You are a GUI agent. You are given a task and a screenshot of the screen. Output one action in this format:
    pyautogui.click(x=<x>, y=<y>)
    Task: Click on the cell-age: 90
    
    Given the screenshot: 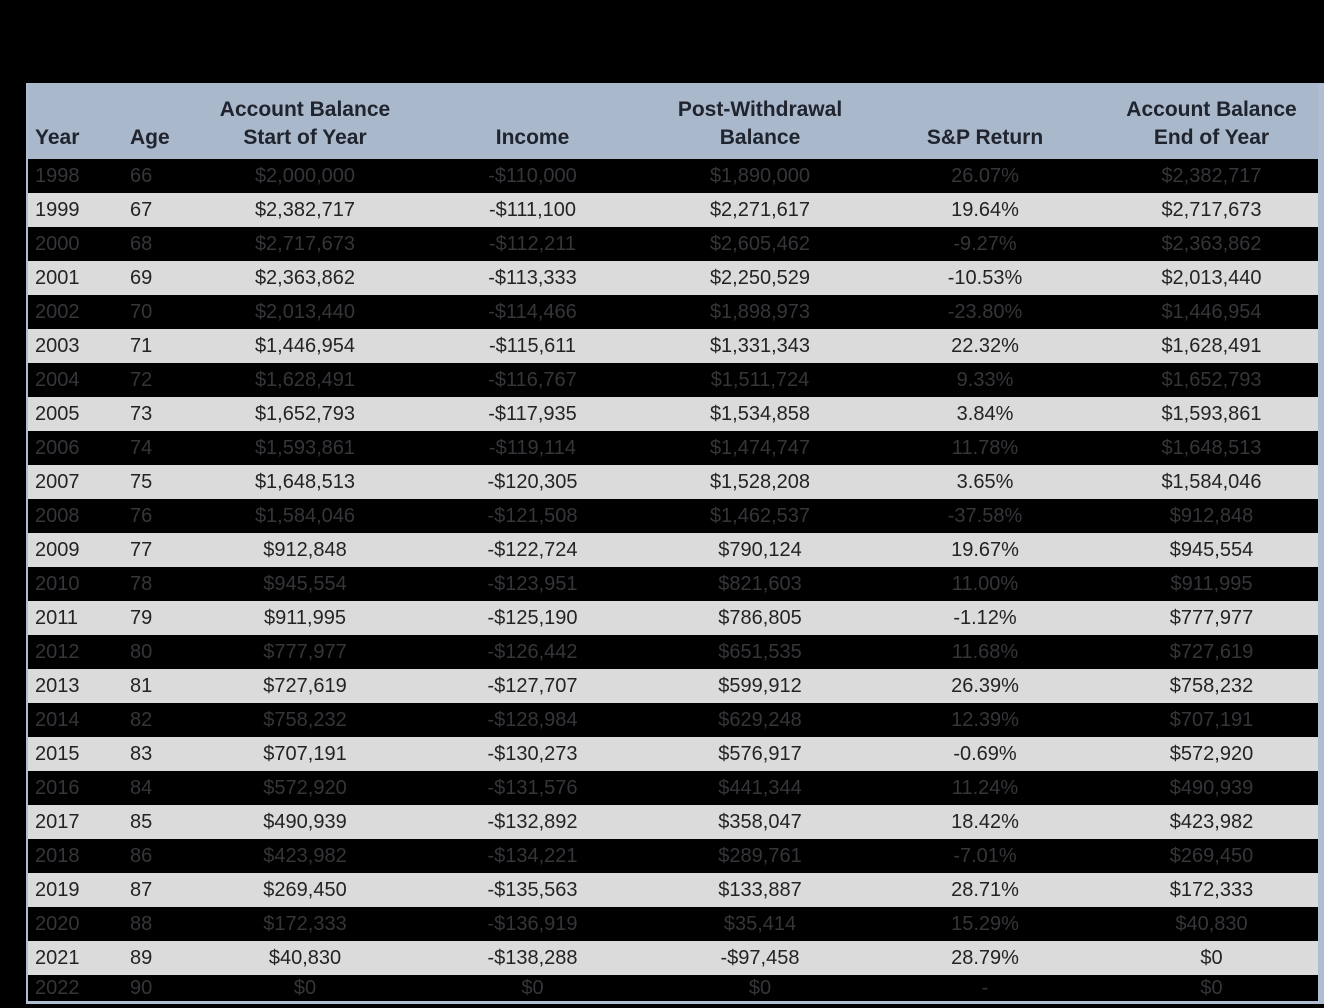 What is the action you would take?
    pyautogui.click(x=141, y=987)
    